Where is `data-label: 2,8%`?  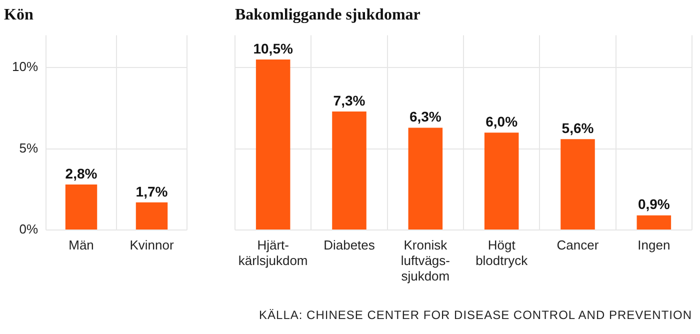
data-label: 2,8% is located at coordinates (81, 173).